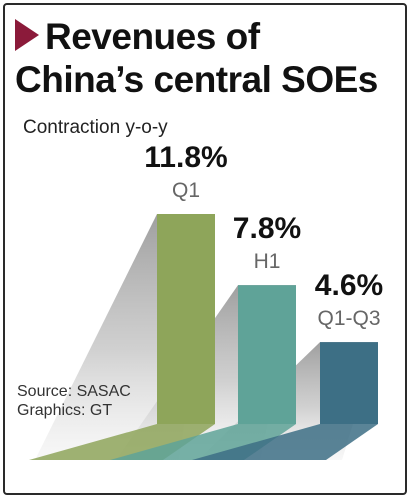 This screenshot has height=500, width=412. What do you see at coordinates (65, 410) in the screenshot?
I see `graphics-credit: Graphics: GT` at bounding box center [65, 410].